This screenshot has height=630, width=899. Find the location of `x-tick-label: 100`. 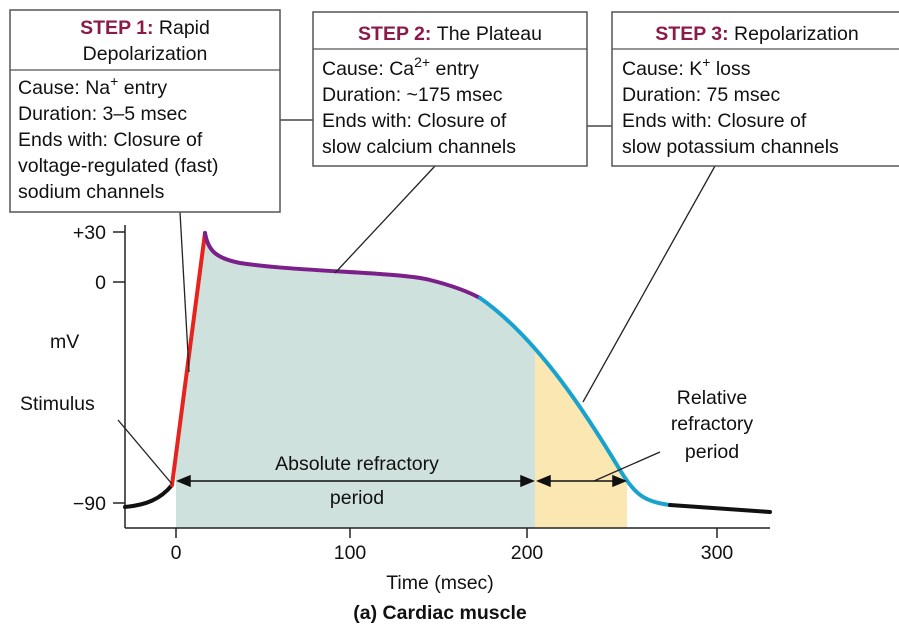

x-tick-label: 100 is located at coordinates (350, 553).